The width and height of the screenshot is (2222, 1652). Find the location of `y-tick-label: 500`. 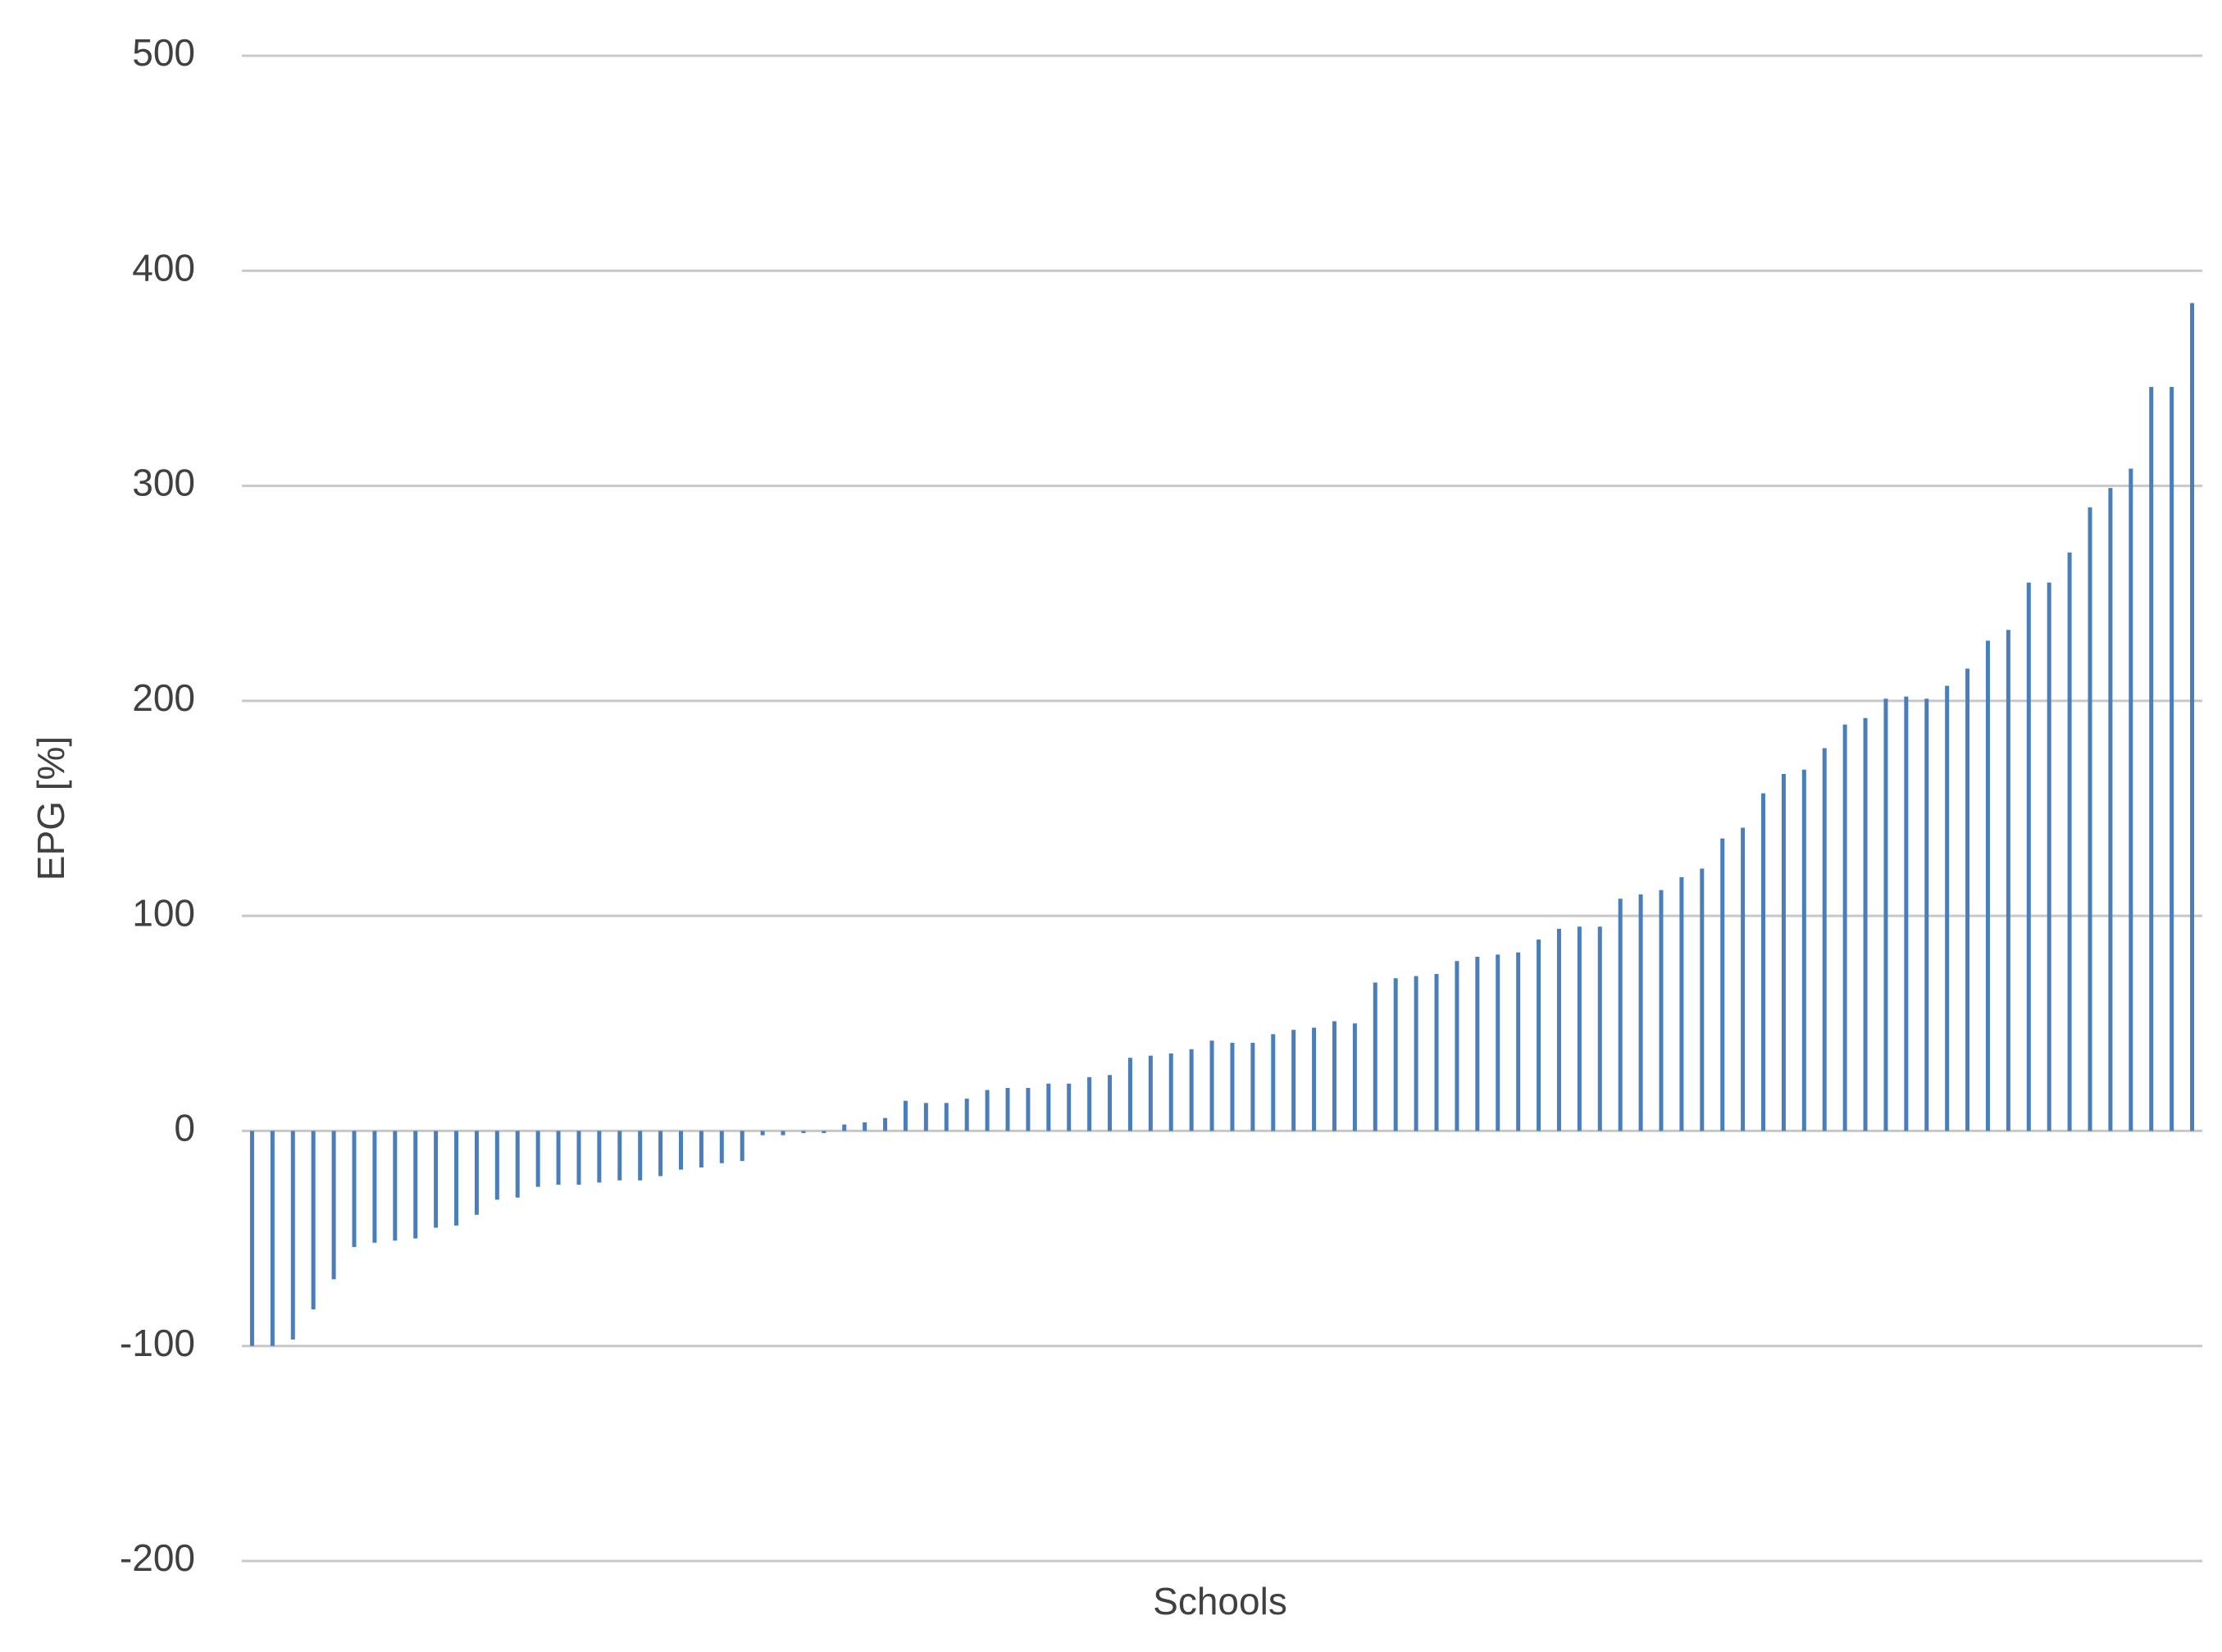

y-tick-label: 500 is located at coordinates (163, 52).